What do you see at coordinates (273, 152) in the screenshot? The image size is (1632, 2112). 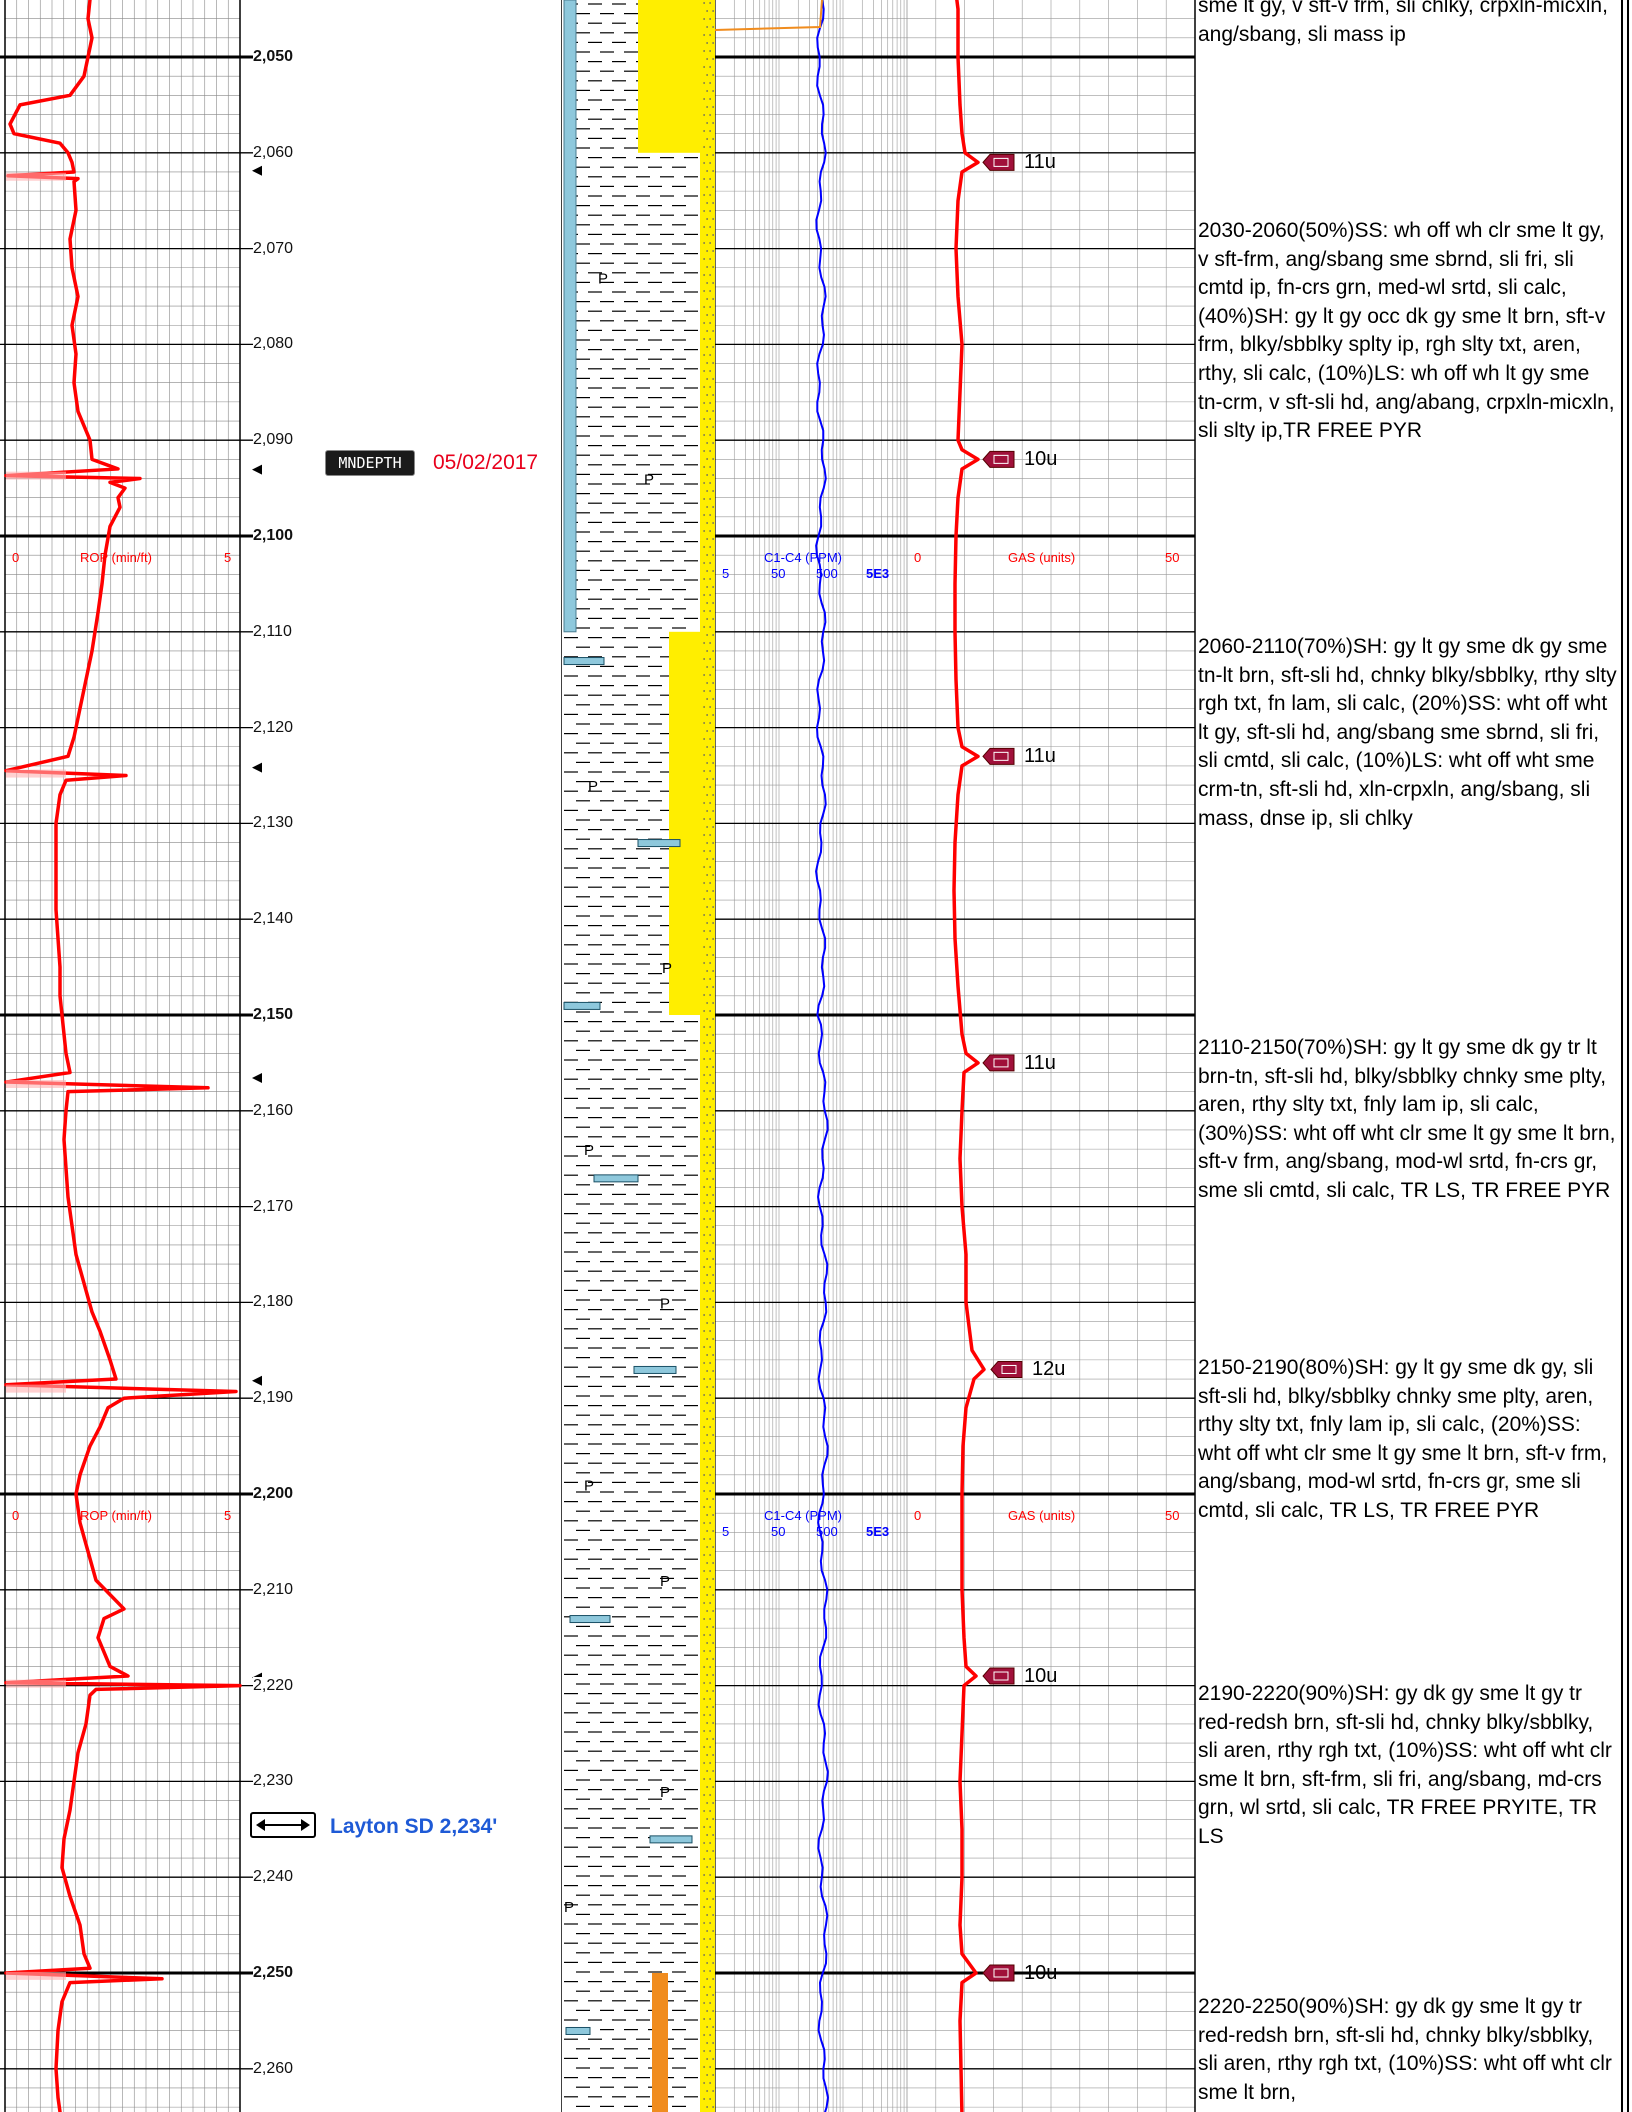 I see `depth-label: 2,060` at bounding box center [273, 152].